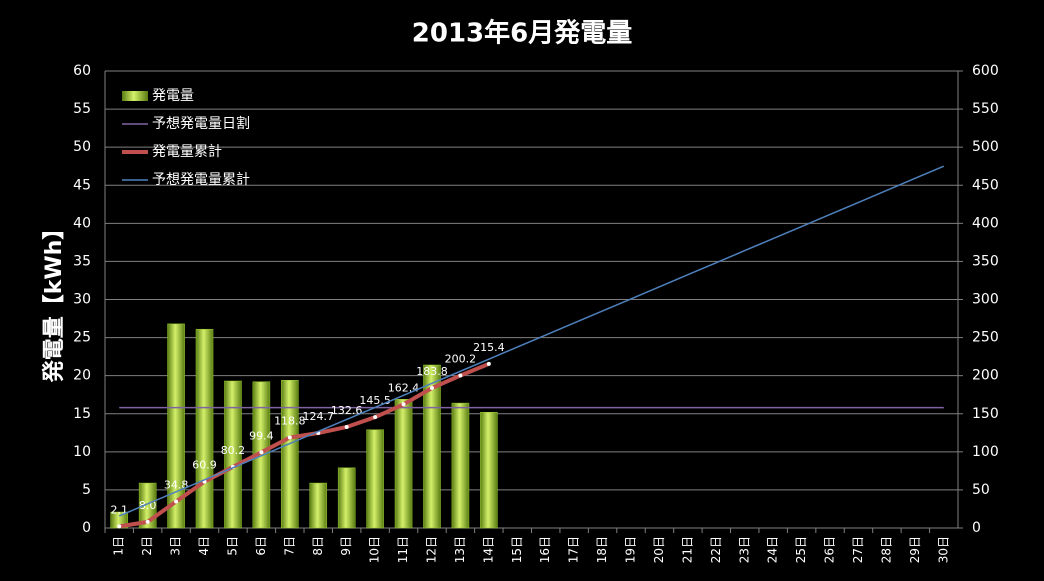 The image size is (1044, 581). Describe the element at coordinates (404, 387) in the screenshot. I see `data-label: 162.4` at that location.